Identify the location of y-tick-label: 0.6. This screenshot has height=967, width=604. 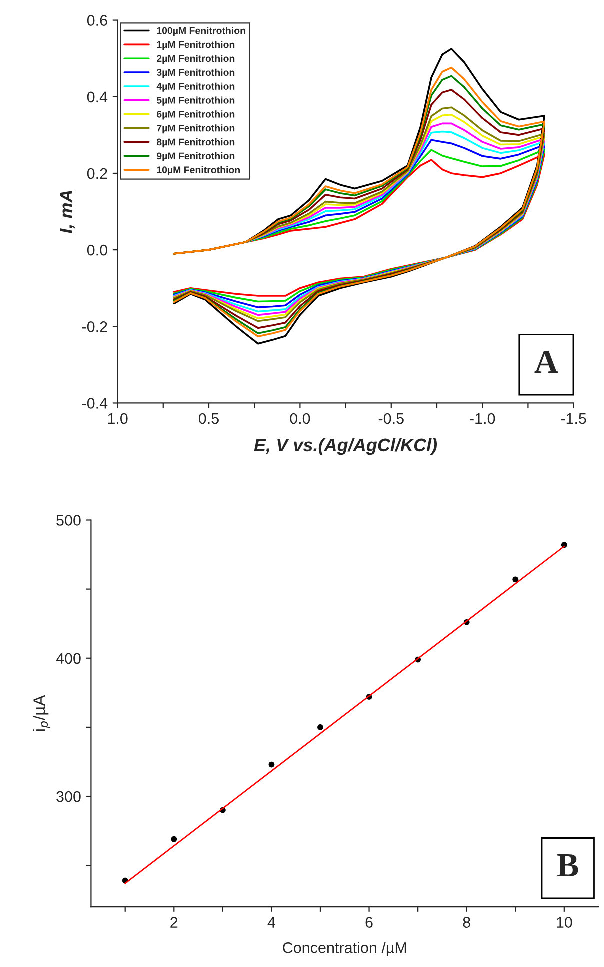
(97, 20).